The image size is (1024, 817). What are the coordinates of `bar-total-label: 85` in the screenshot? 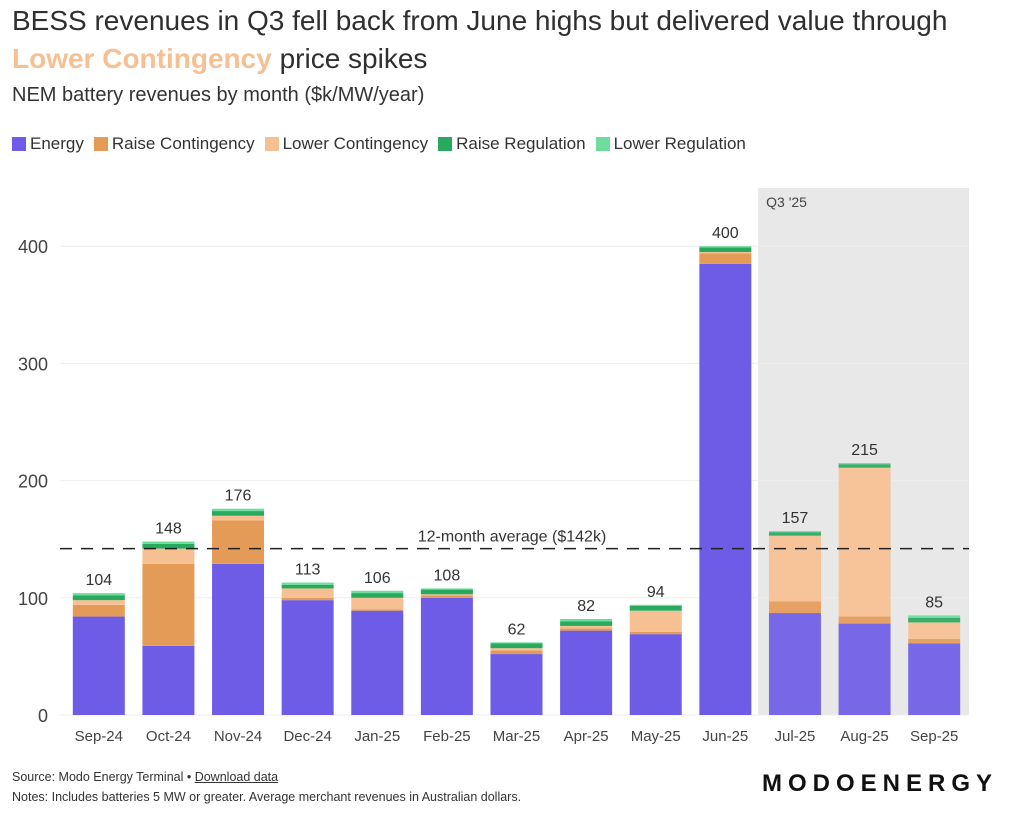 It's located at (934, 602).